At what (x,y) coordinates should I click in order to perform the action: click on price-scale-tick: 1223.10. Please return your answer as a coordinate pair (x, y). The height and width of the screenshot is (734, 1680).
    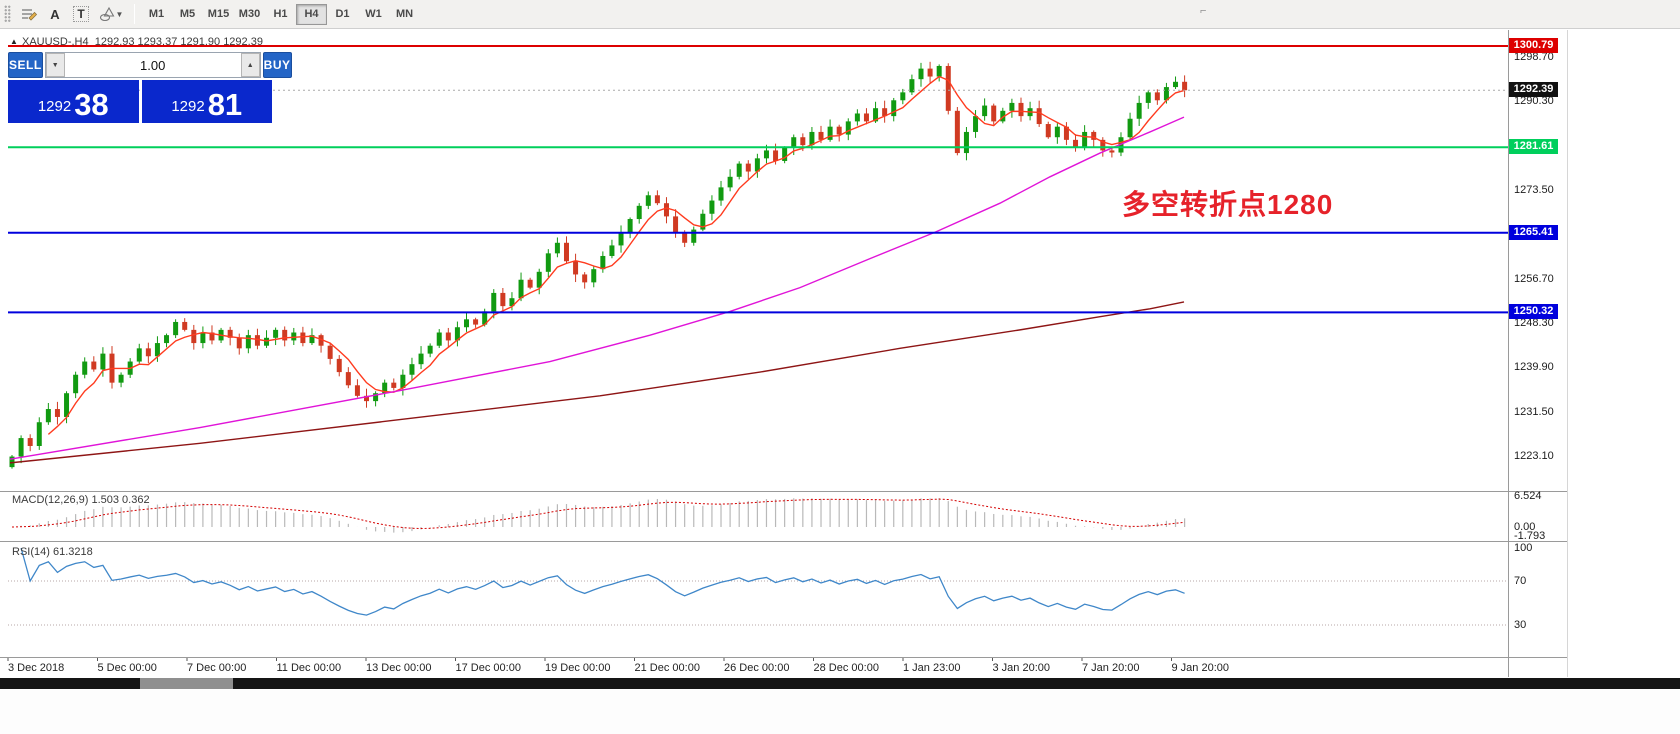
    Looking at the image, I should click on (1534, 456).